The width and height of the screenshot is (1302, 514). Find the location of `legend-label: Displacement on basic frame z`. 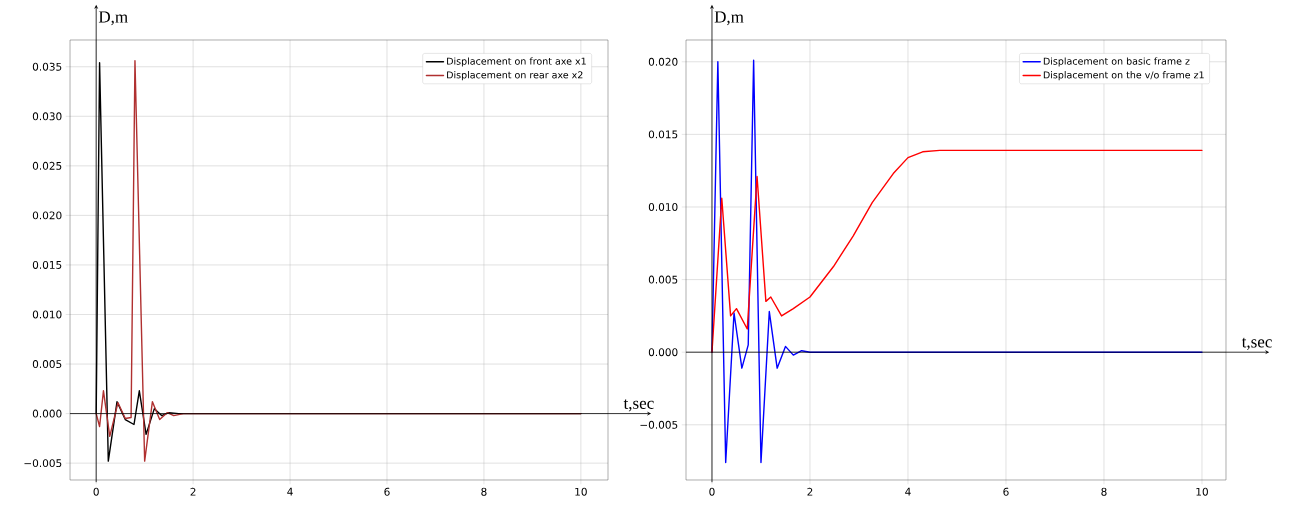

legend-label: Displacement on basic frame z is located at coordinates (1116, 62).